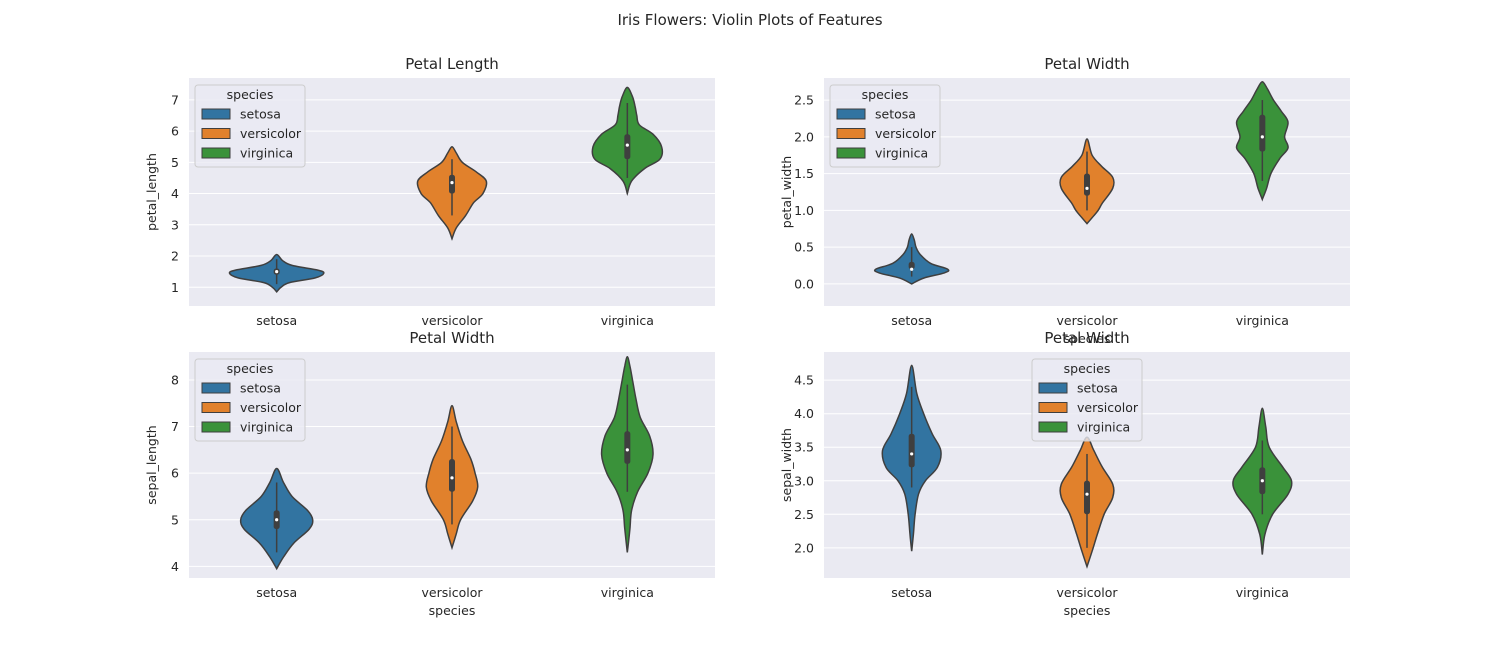  I want to click on y-tick-label: 8, so click(175, 379).